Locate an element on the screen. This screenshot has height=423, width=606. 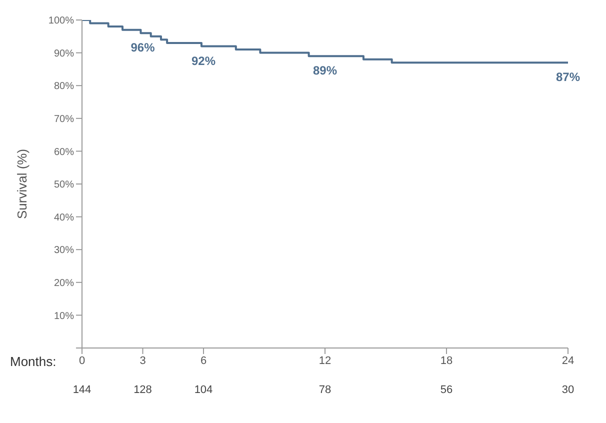
annotation: 92% is located at coordinates (203, 61).